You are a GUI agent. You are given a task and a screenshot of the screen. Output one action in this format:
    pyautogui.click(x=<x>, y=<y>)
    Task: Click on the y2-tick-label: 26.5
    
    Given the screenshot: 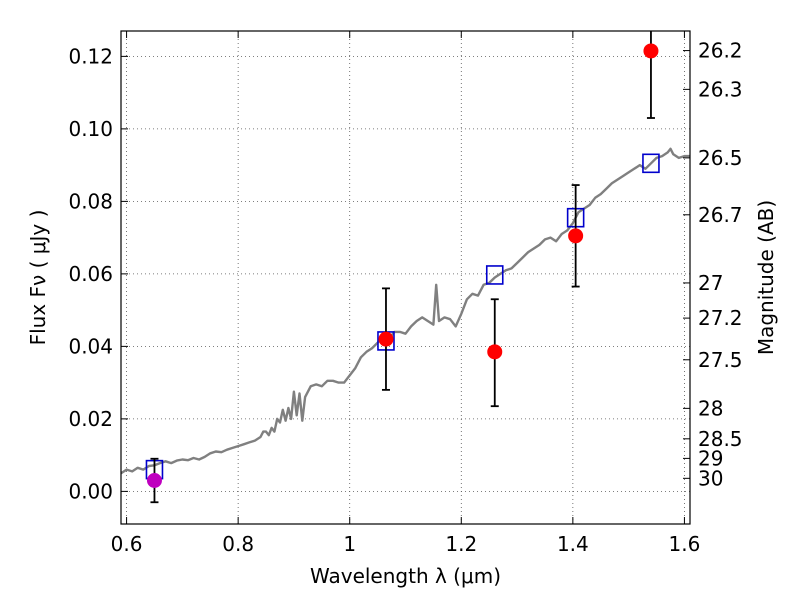 What is the action you would take?
    pyautogui.click(x=720, y=158)
    